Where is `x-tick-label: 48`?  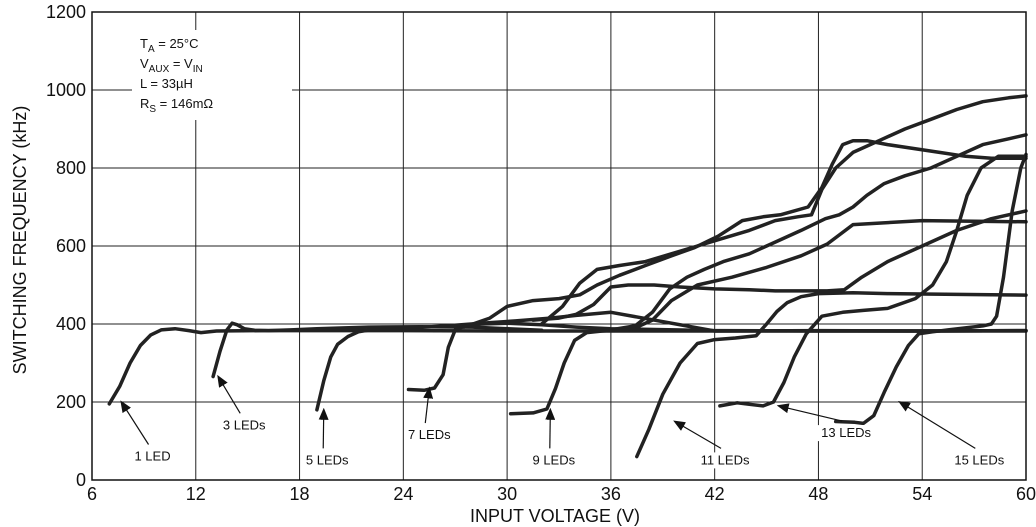 x-tick-label: 48 is located at coordinates (818, 494).